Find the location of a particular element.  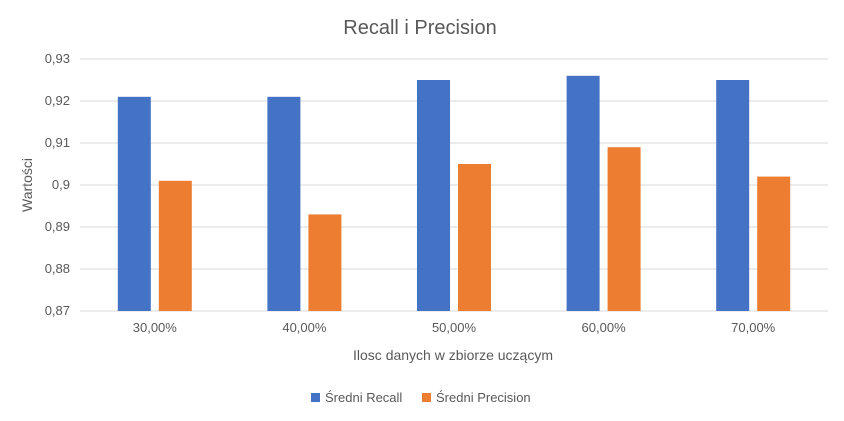

x-tick-label: 70,00% is located at coordinates (753, 327).